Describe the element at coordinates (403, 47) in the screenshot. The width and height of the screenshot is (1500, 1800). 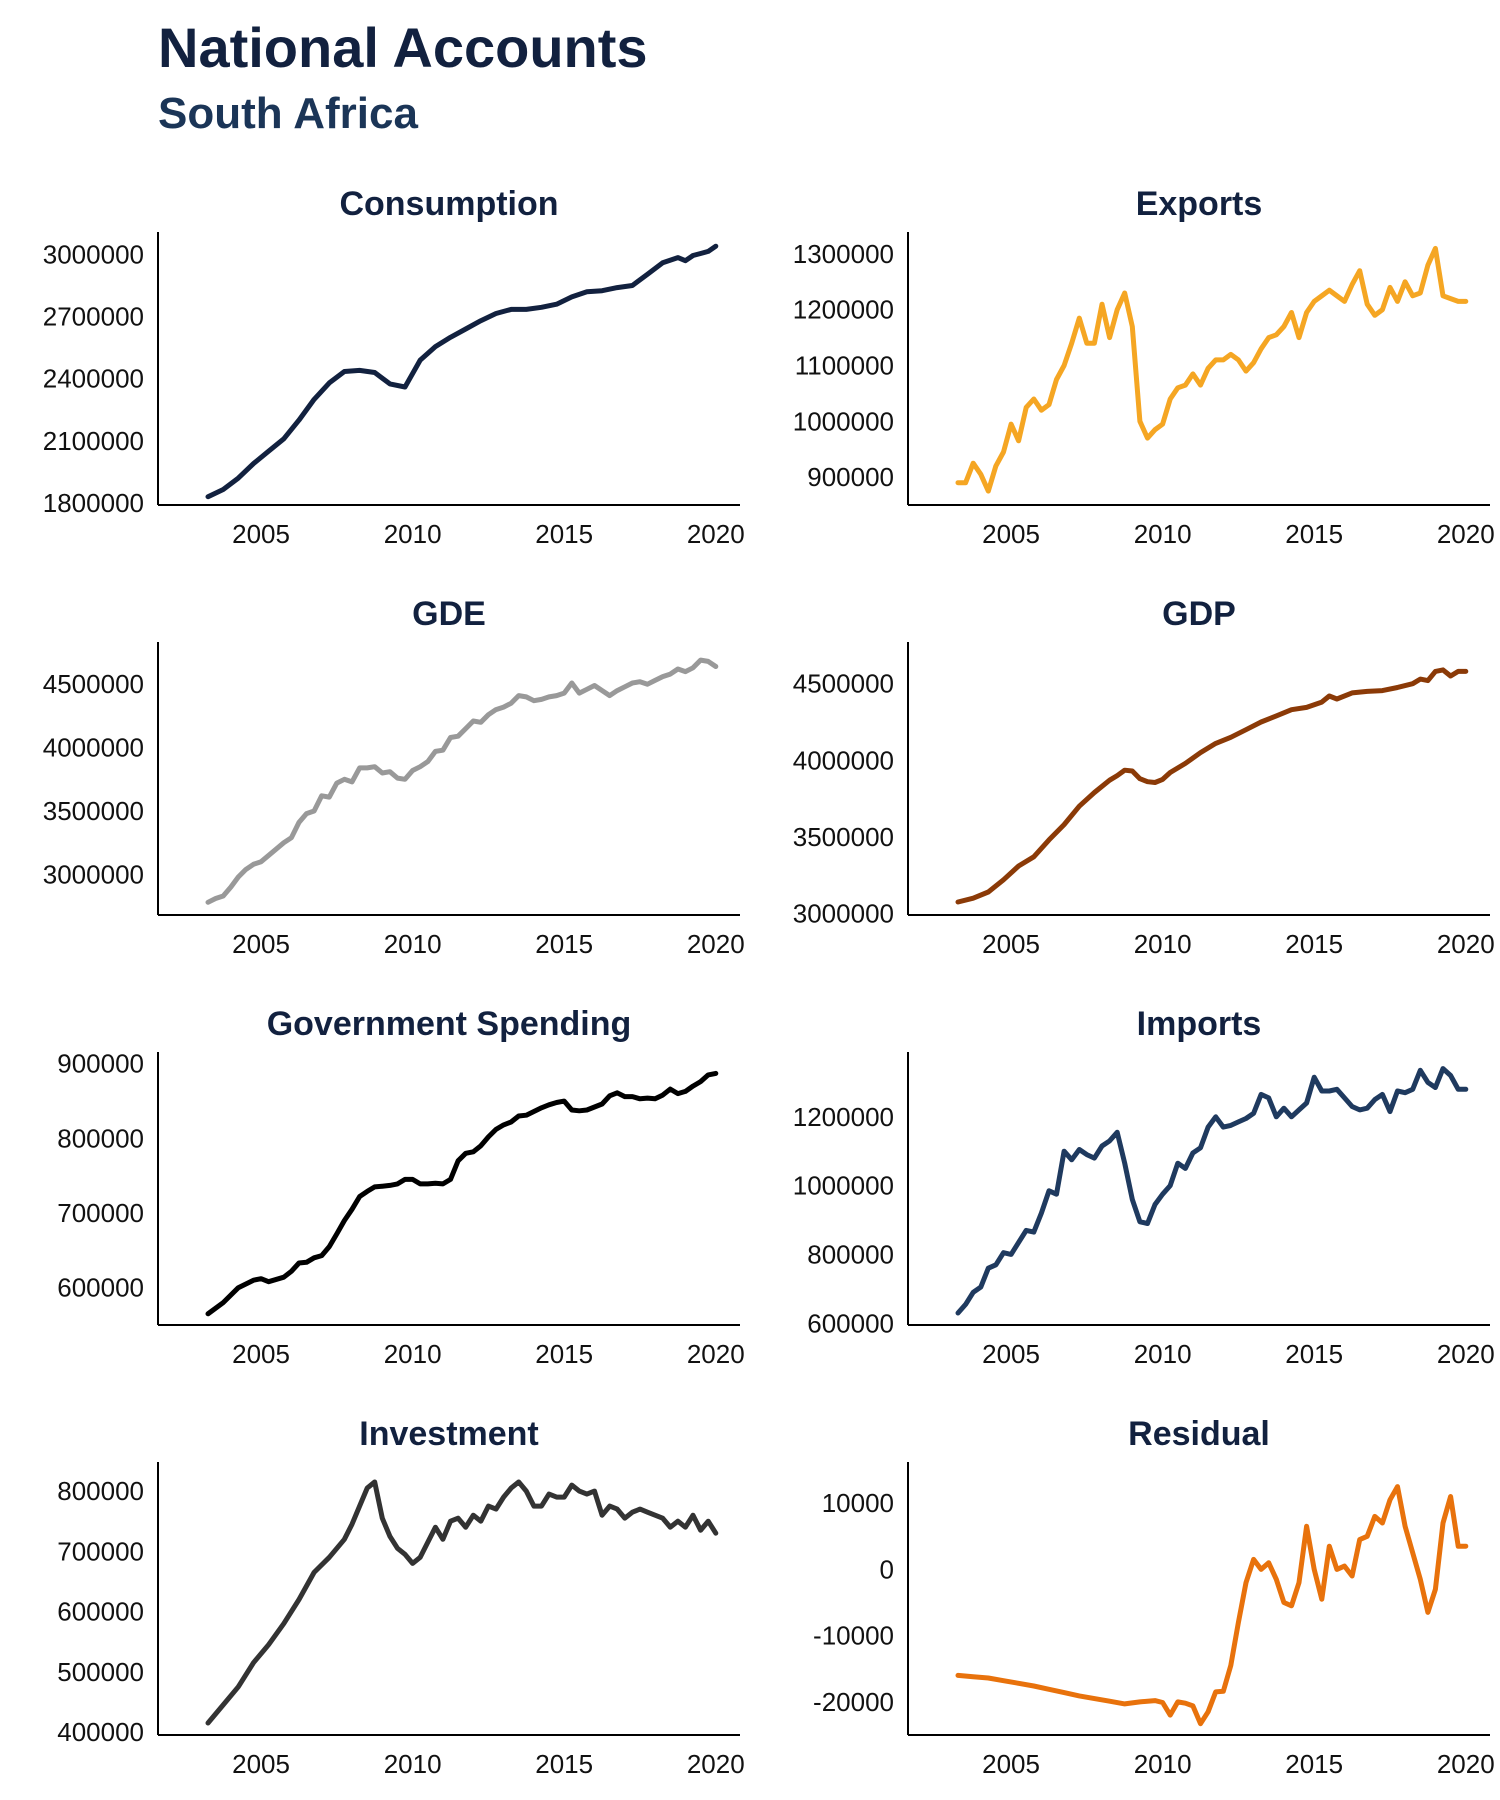
I see `page-title: National Accounts` at that location.